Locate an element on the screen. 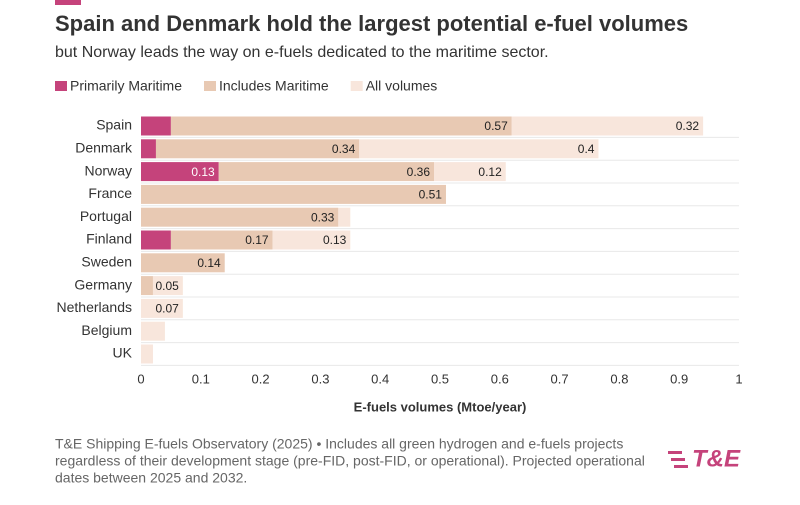  y-tick-label: France is located at coordinates (110, 193).